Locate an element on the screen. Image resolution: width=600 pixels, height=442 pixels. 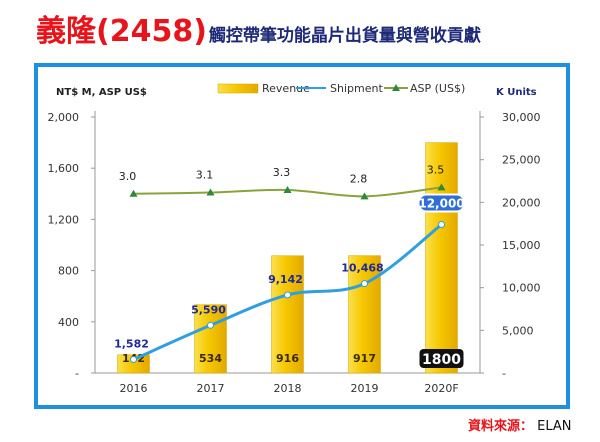
revenue-highlight-badge is located at coordinates (441, 358).